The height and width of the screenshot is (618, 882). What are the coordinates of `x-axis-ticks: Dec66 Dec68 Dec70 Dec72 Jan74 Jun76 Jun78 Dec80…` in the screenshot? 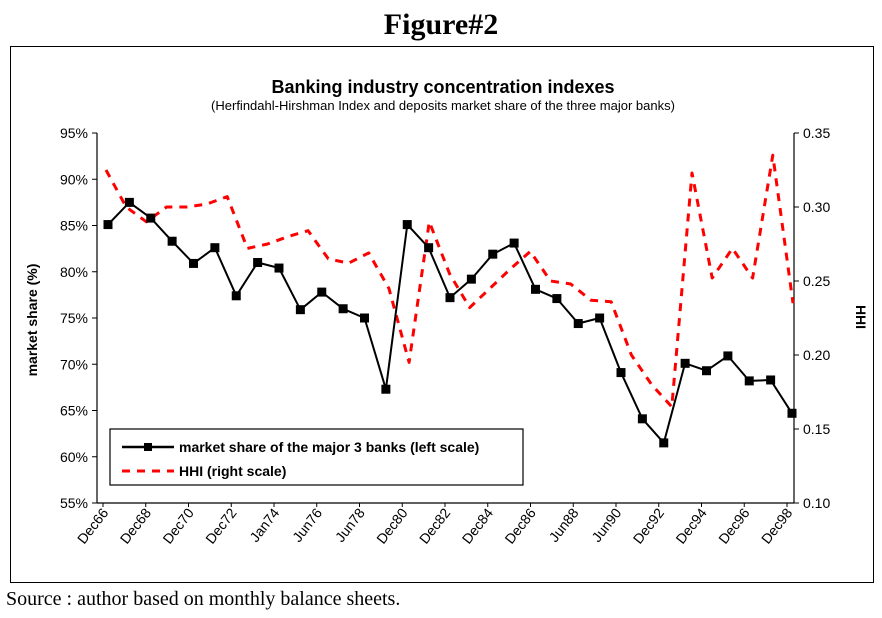 It's located at (435, 525).